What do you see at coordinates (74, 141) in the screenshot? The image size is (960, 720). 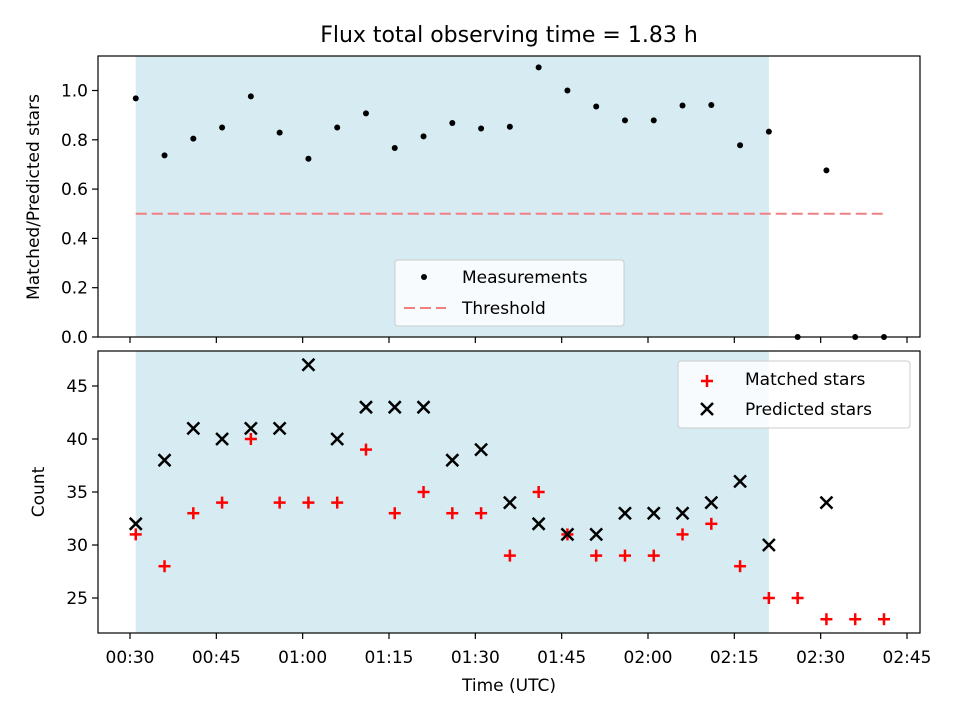 I see `top-y-tick-label: 0.8` at bounding box center [74, 141].